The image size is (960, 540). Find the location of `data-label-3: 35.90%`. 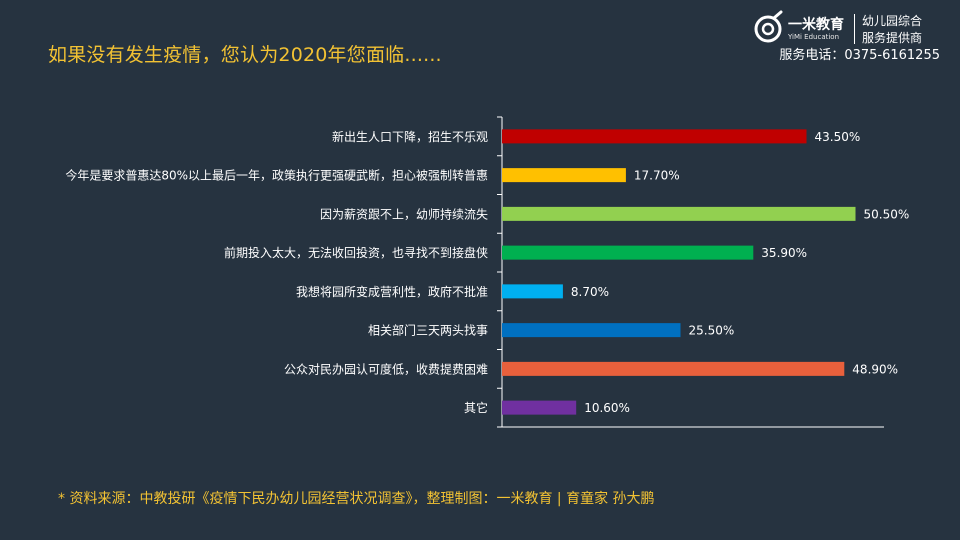

data-label-3: 35.90% is located at coordinates (784, 253).